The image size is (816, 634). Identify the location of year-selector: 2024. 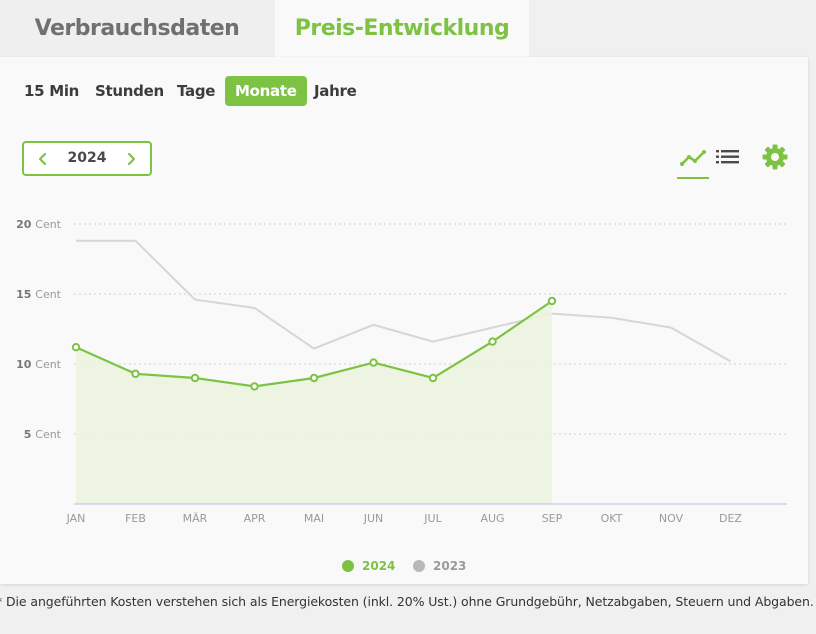
(87, 158).